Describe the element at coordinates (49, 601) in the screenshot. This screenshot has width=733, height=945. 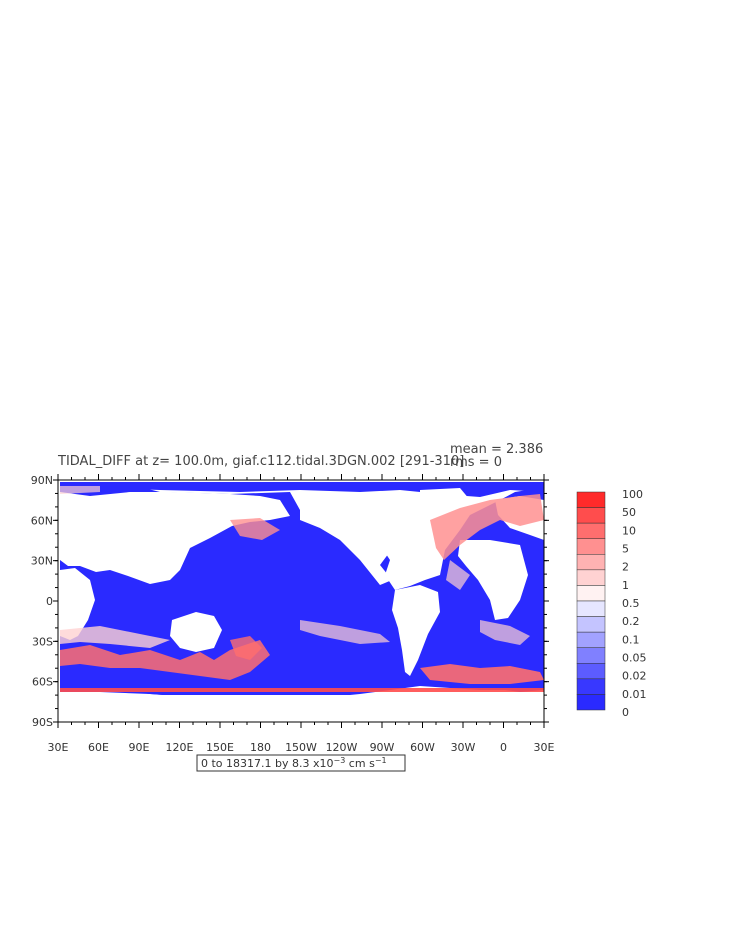
I see `lat-tick-label: 0` at that location.